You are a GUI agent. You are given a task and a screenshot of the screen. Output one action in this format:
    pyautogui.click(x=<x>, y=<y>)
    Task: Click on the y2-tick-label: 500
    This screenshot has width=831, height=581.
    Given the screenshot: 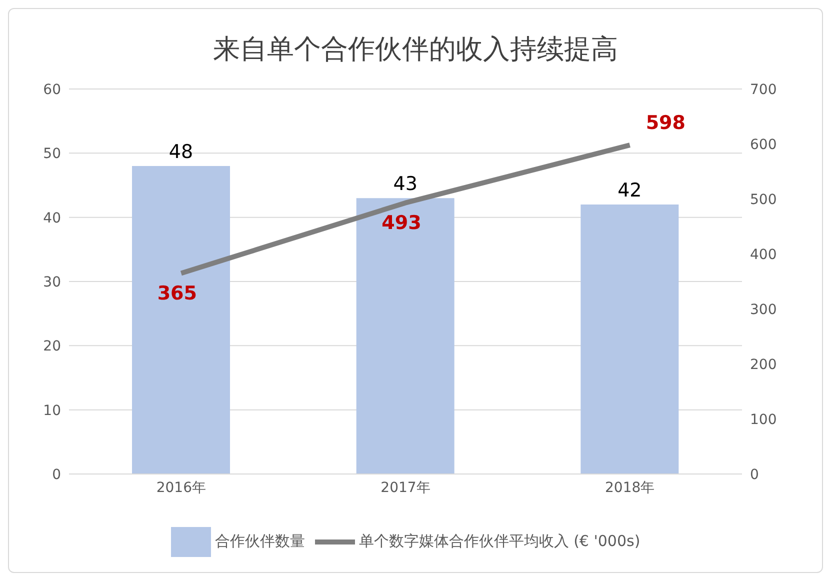 What is the action you would take?
    pyautogui.click(x=763, y=200)
    